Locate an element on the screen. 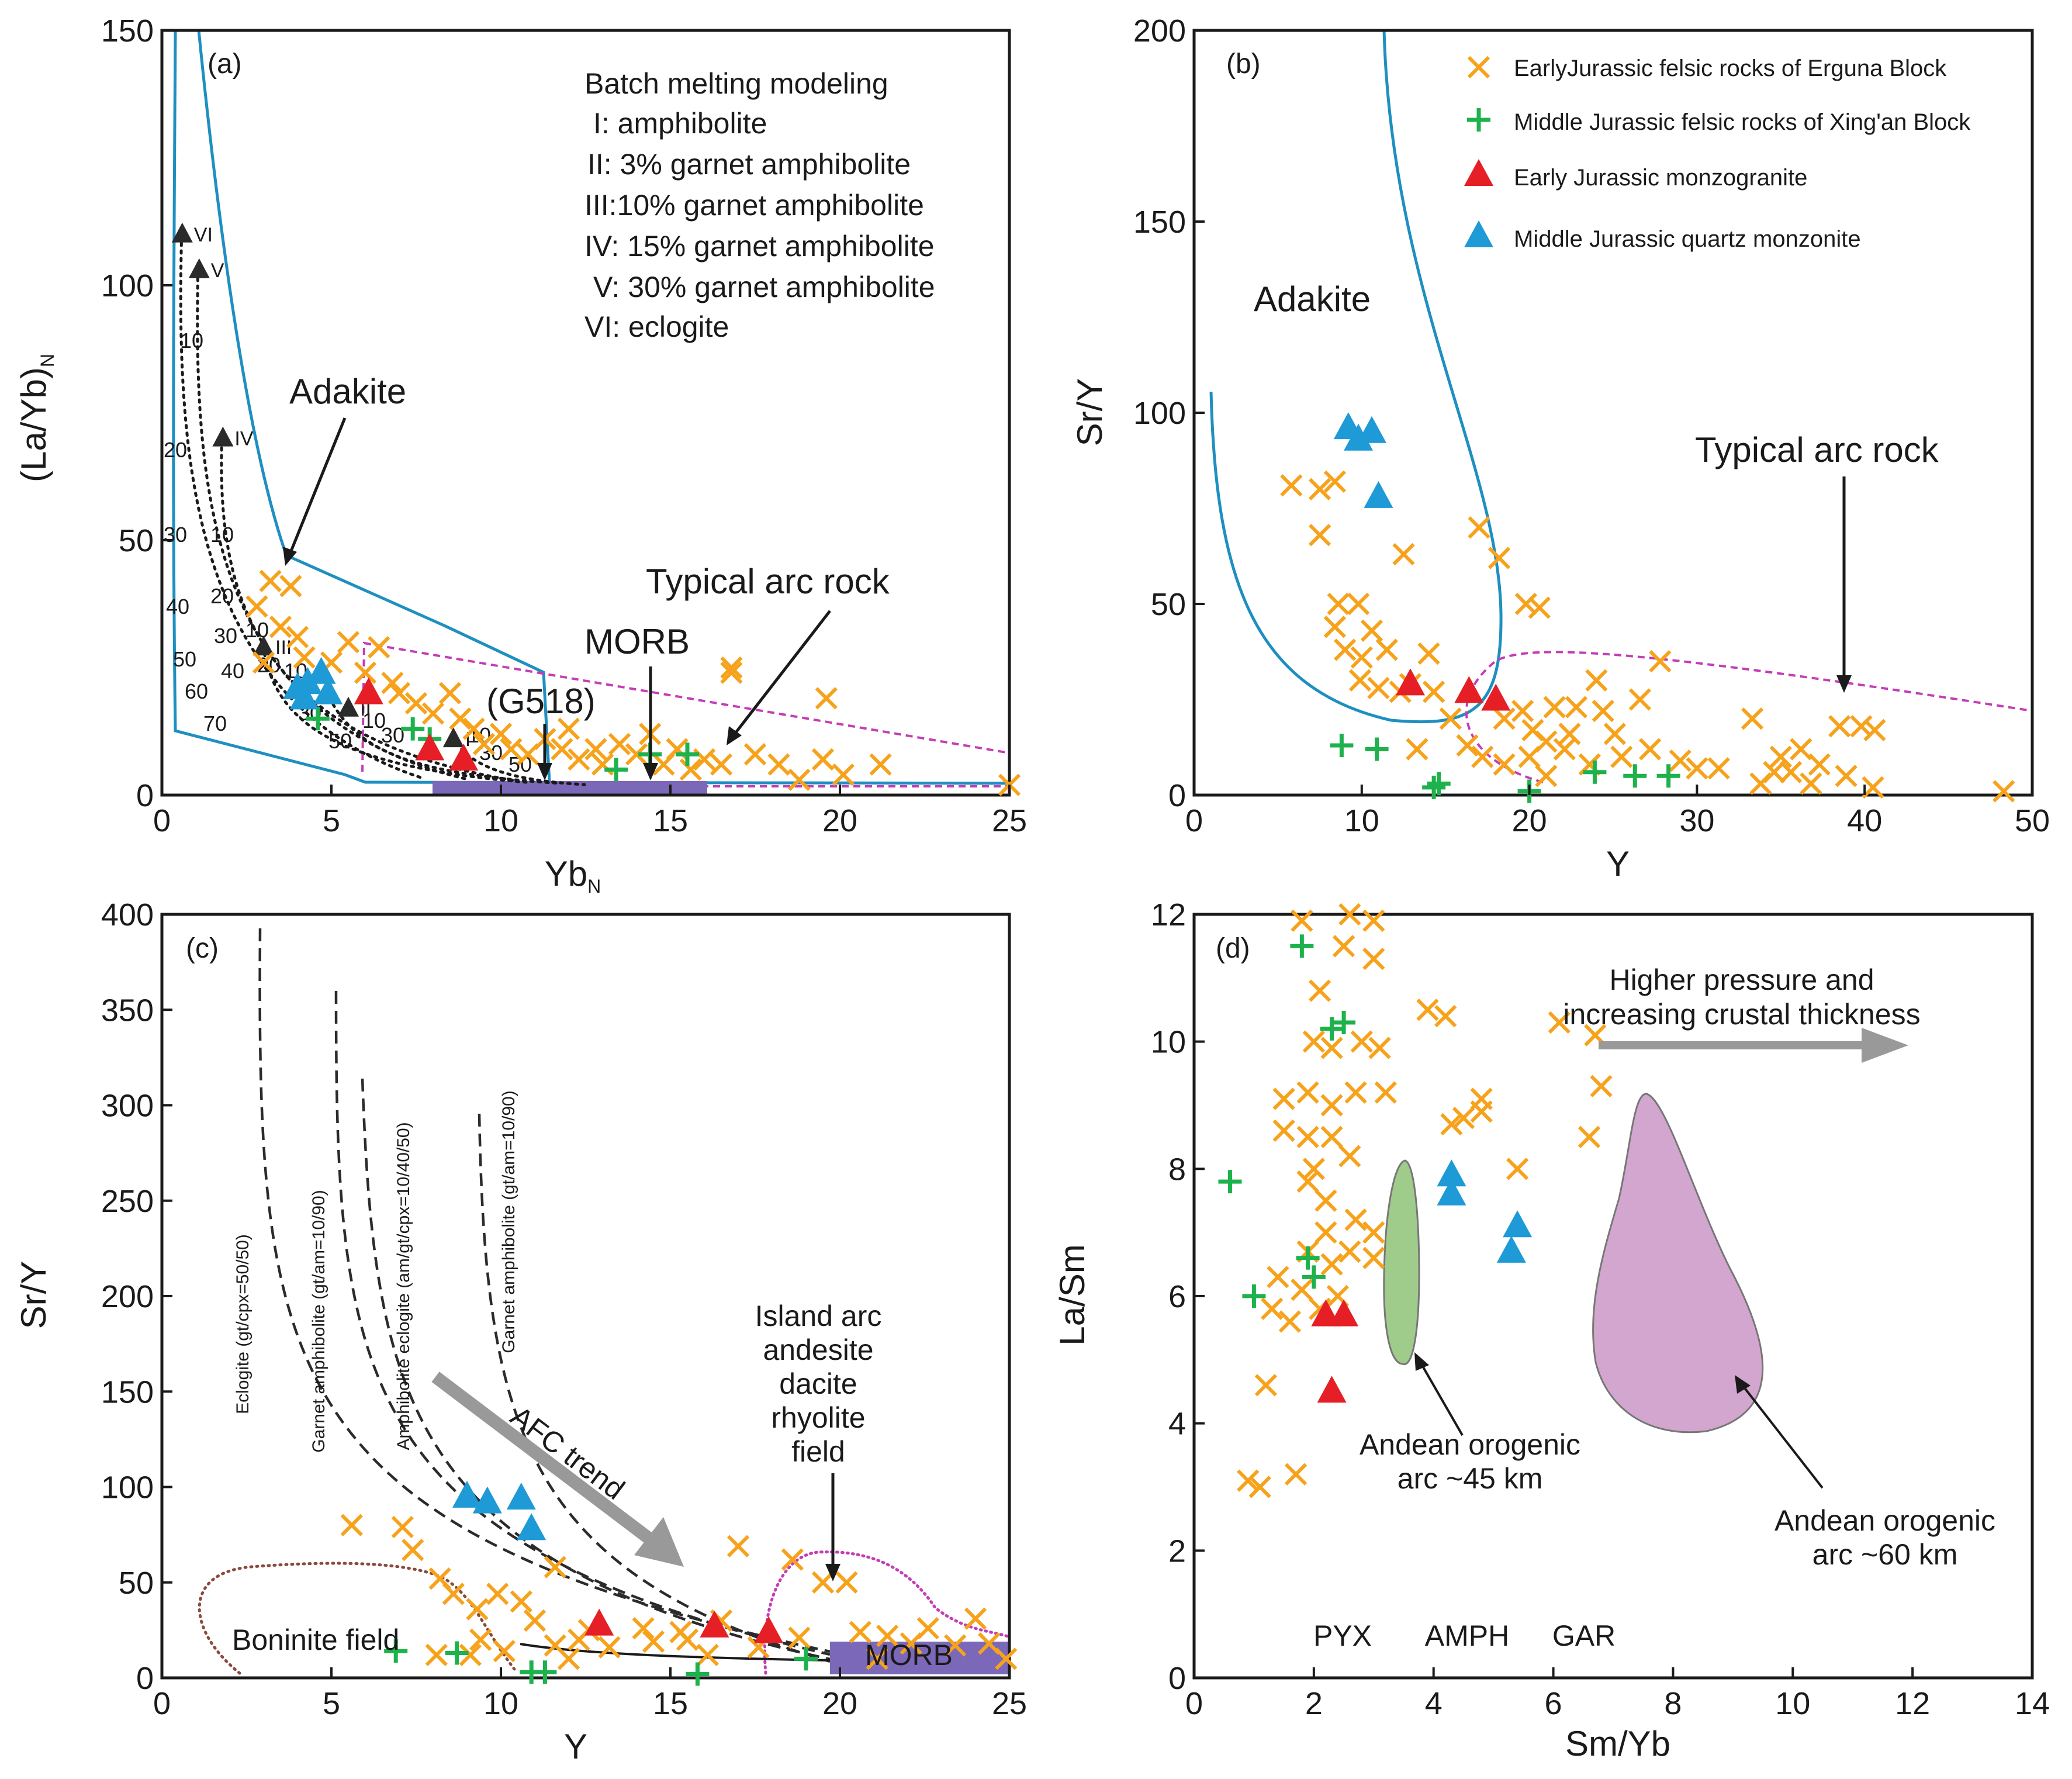 The height and width of the screenshot is (1779, 2072). boninite-field is located at coordinates (357, 1618).